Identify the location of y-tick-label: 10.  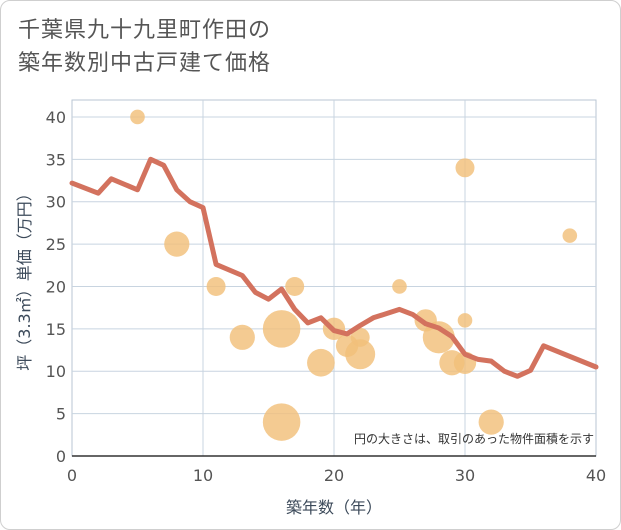
(56, 371).